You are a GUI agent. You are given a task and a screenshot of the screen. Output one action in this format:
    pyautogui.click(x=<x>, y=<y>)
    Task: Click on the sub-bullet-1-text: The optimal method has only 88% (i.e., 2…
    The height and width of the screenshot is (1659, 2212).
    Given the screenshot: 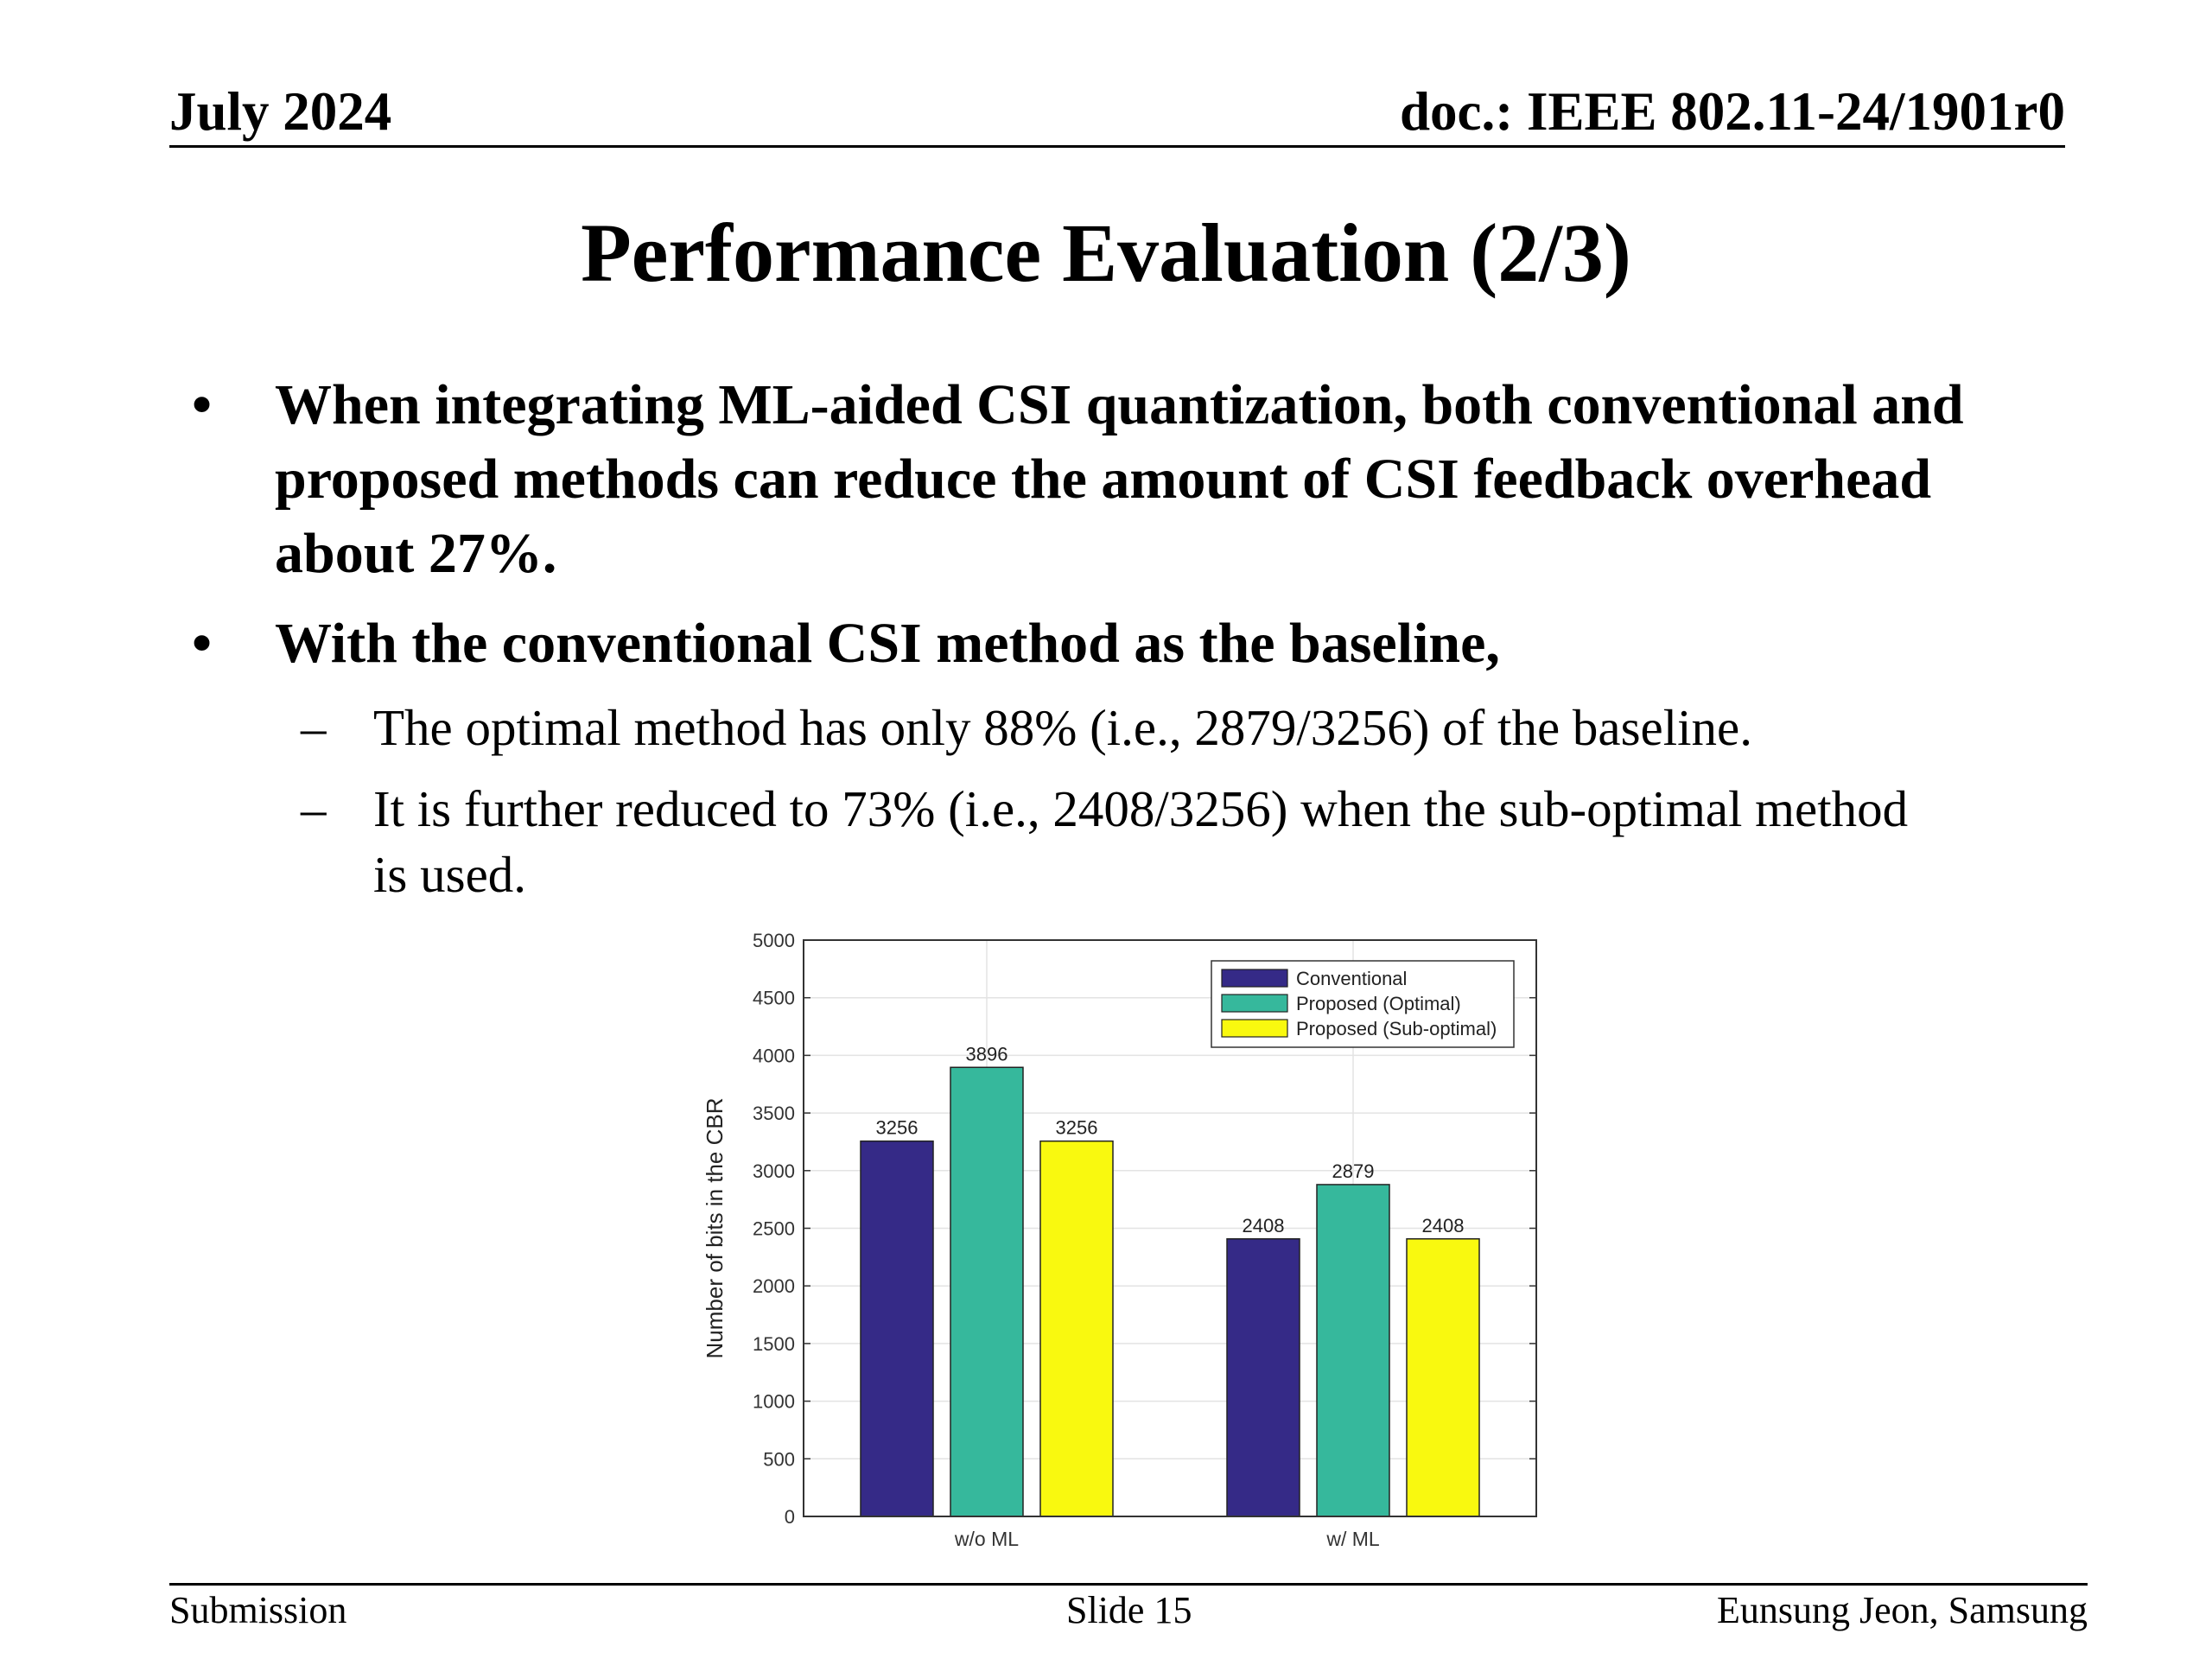 What is the action you would take?
    pyautogui.click(x=1062, y=727)
    